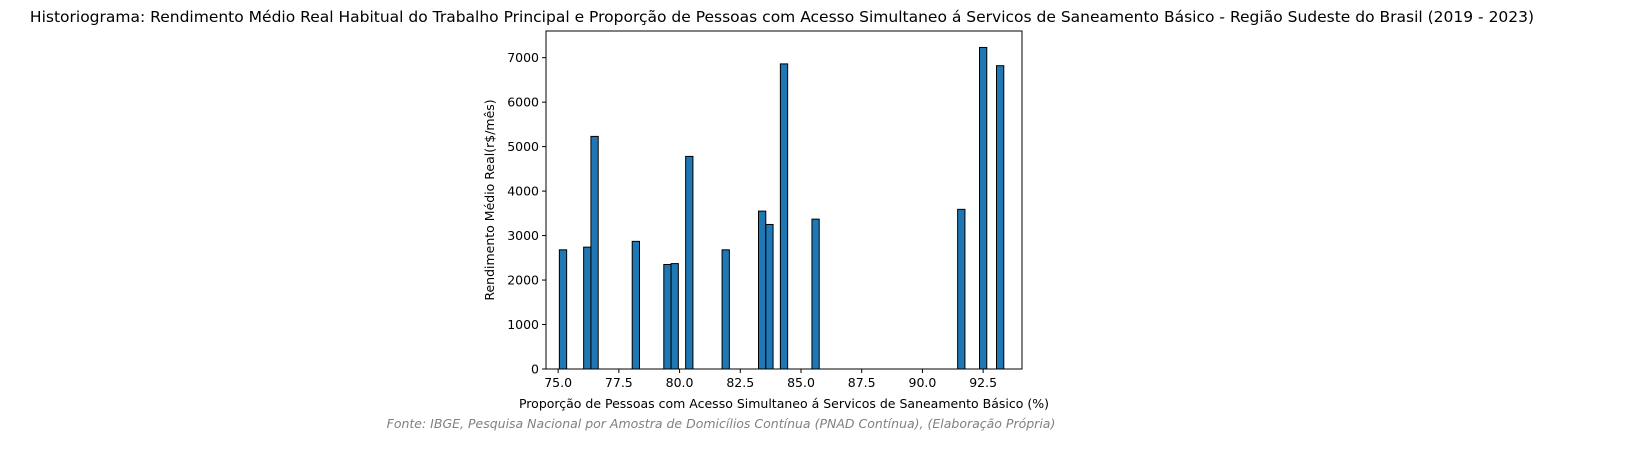 The width and height of the screenshot is (1631, 458). Describe the element at coordinates (523, 191) in the screenshot. I see `y-tick-label: 4000` at that location.